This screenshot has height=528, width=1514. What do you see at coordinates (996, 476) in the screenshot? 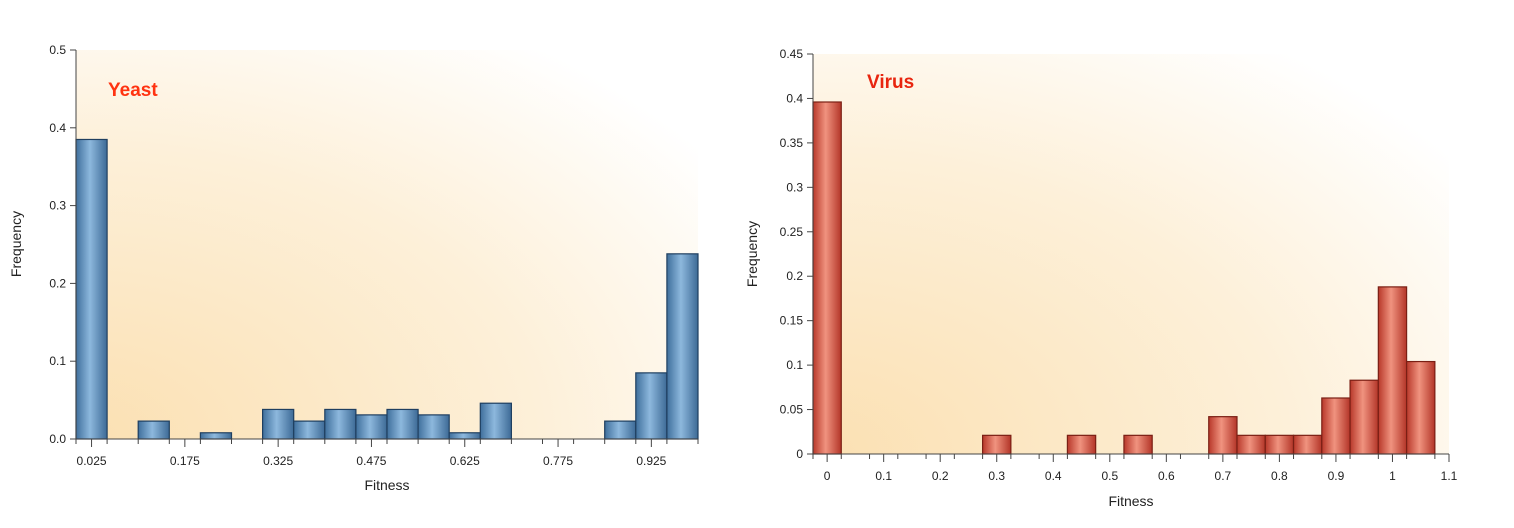
I see `virus-x-tick-label: 0.3` at bounding box center [996, 476].